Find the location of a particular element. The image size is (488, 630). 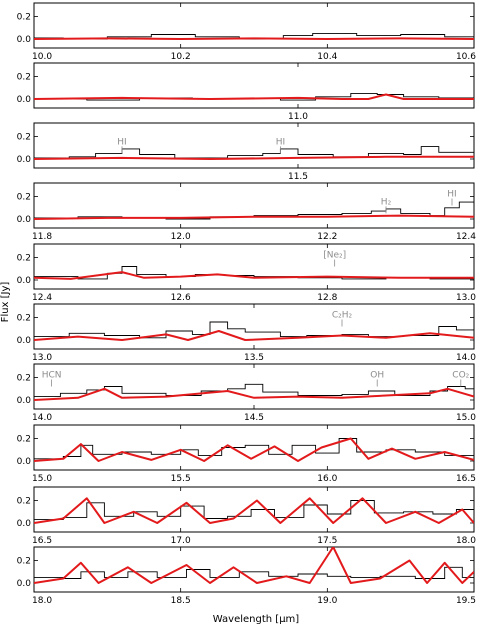

x-tick-label: 19.0 is located at coordinates (327, 601).